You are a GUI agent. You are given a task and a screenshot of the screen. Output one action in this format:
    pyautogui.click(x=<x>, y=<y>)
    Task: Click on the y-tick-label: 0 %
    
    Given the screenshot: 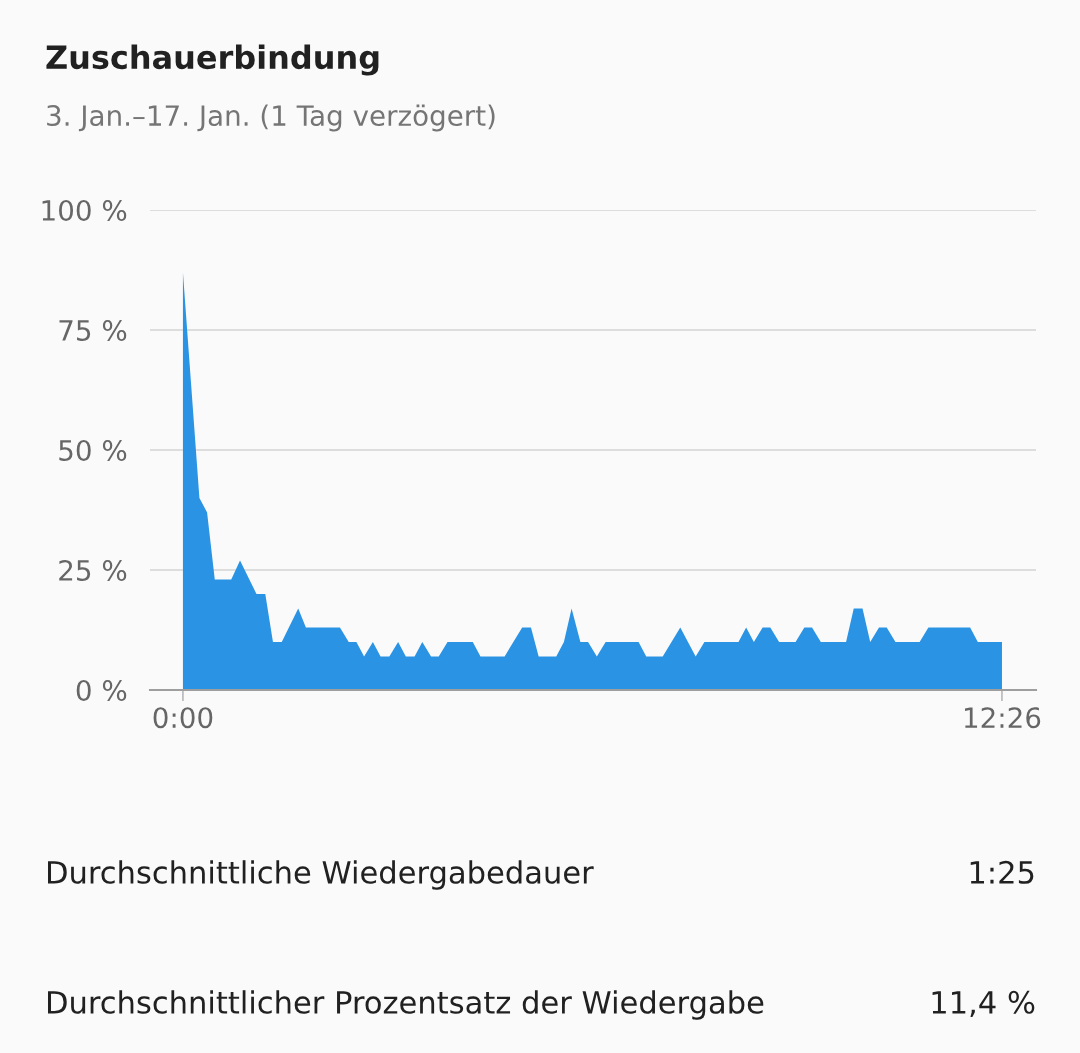 What is the action you would take?
    pyautogui.click(x=101, y=690)
    